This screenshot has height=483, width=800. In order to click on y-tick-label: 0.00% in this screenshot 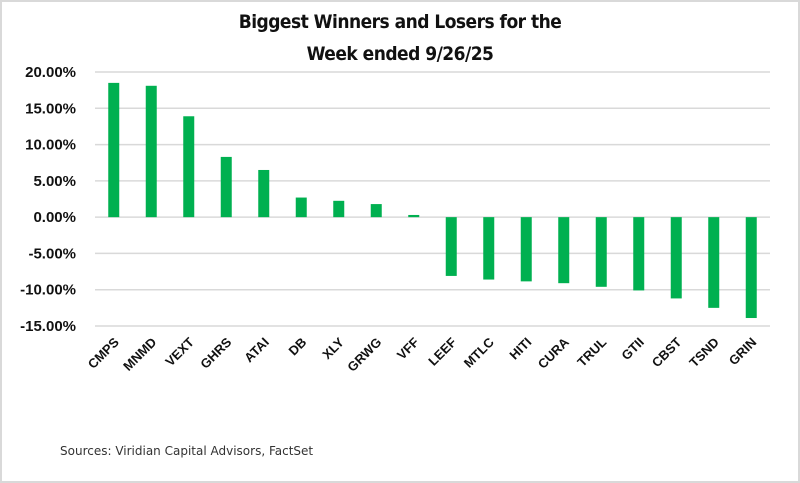, I will do `click(54, 217)`.